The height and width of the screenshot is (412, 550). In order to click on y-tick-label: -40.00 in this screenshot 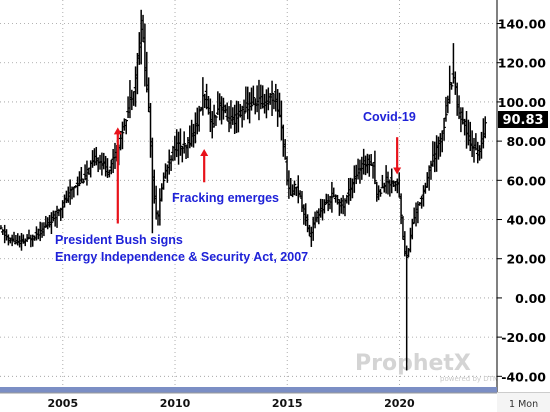, I will do `click(523, 376)`.